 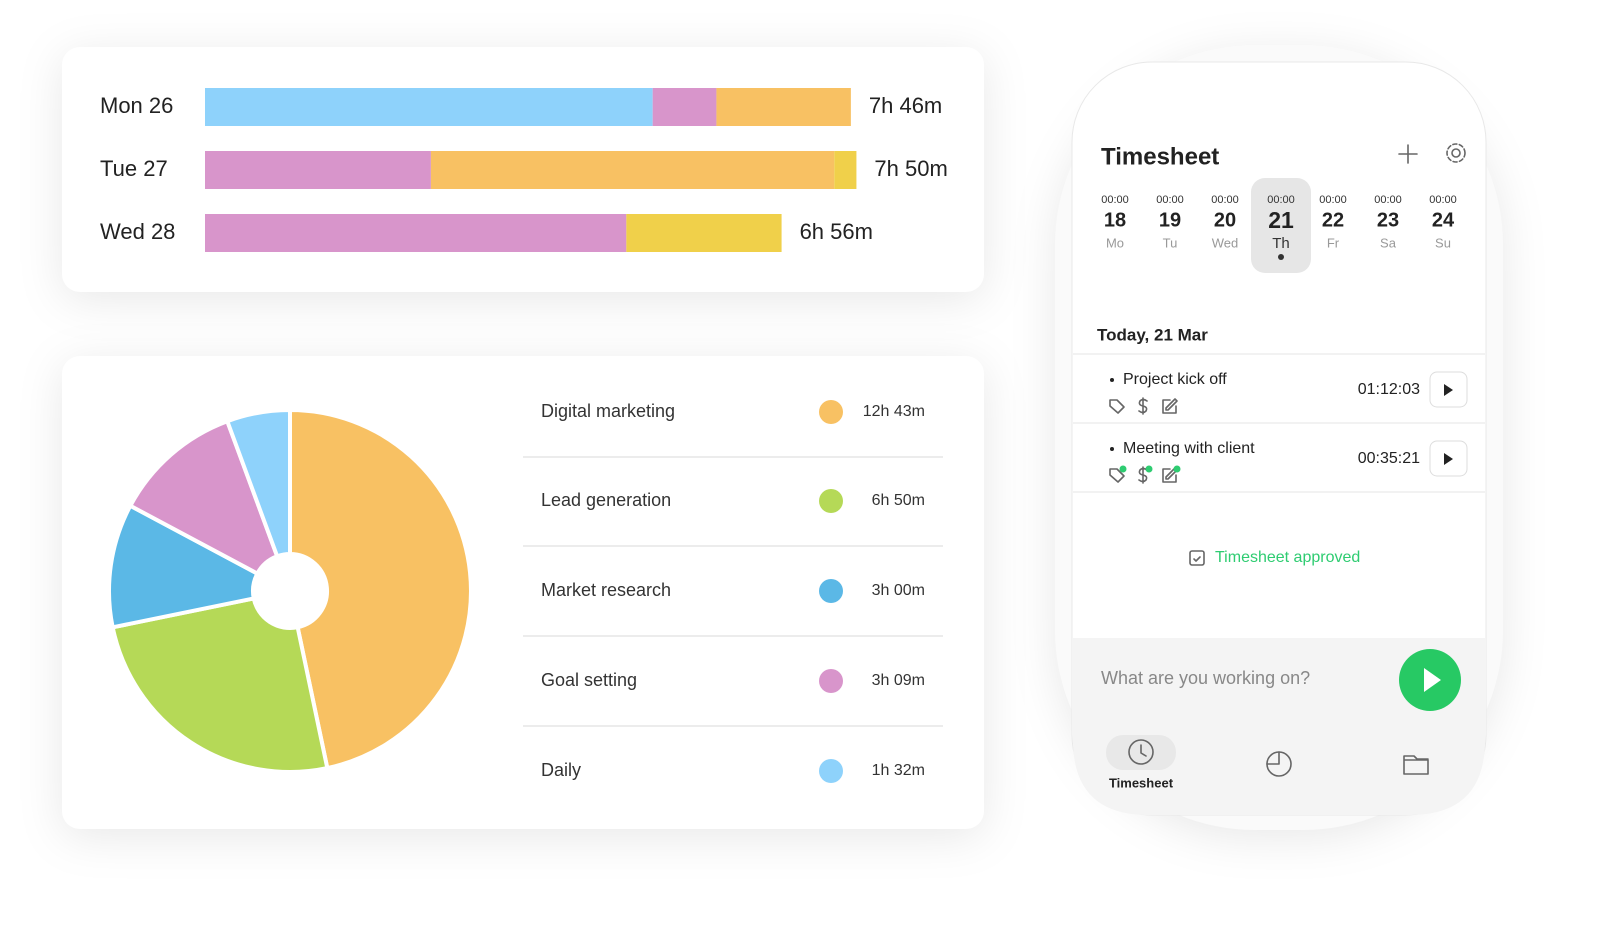 What do you see at coordinates (898, 680) in the screenshot?
I see `legend-value: 3h 09m` at bounding box center [898, 680].